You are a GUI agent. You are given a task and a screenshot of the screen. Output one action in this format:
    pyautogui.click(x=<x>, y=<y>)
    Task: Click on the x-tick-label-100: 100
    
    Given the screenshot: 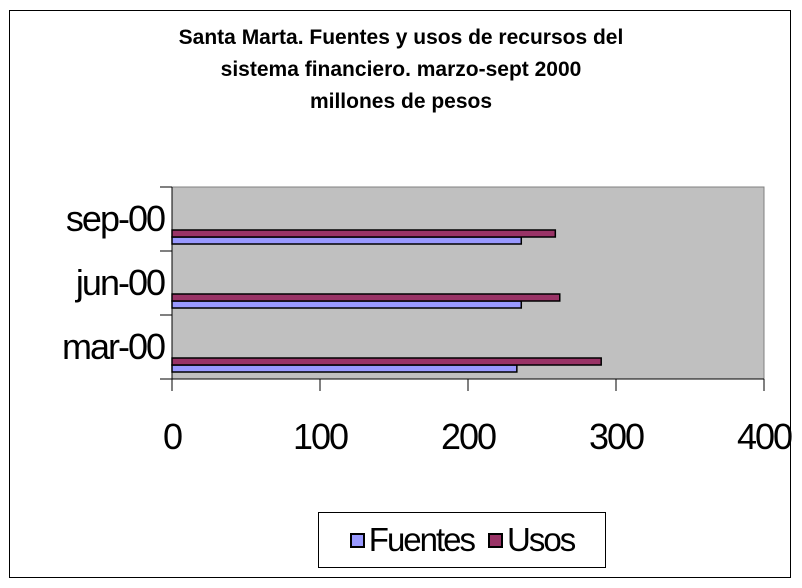 What is the action you would take?
    pyautogui.click(x=320, y=436)
    